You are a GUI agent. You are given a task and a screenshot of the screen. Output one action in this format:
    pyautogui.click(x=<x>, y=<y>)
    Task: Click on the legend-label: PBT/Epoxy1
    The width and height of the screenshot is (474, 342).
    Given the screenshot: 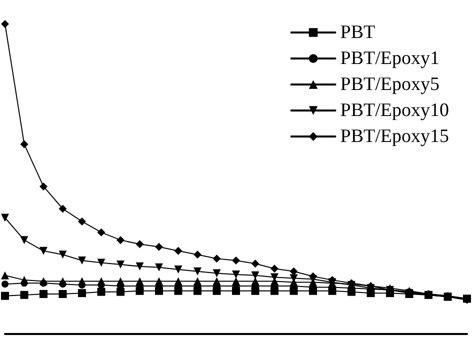 What is the action you would take?
    pyautogui.click(x=390, y=58)
    